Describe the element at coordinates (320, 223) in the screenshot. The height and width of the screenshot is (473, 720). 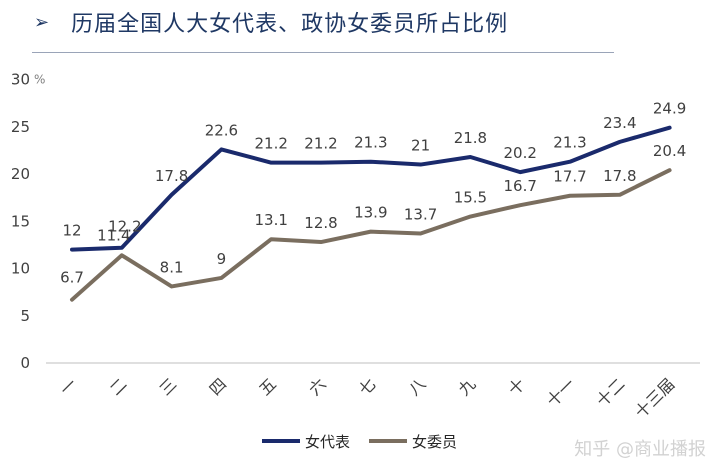
I see `data-label: 12.8` at that location.